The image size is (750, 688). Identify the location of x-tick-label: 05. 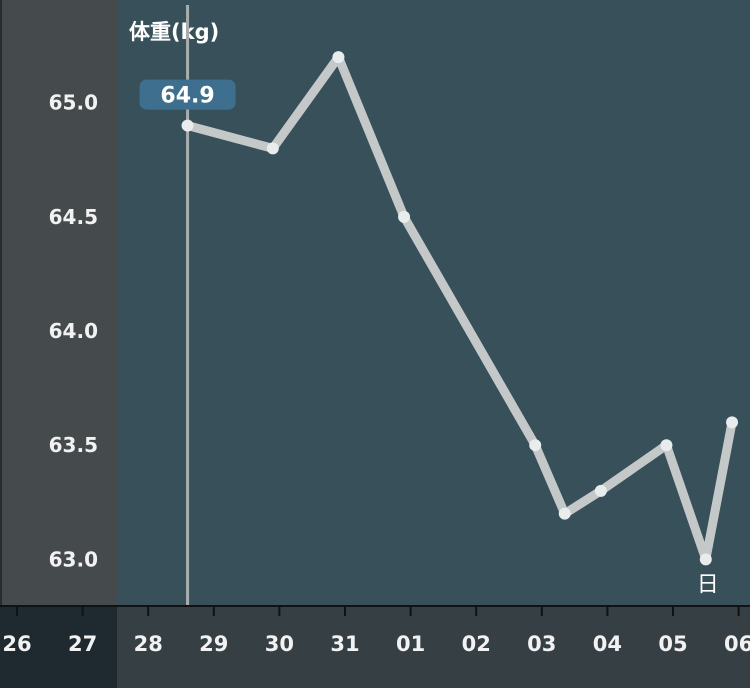
(672, 644).